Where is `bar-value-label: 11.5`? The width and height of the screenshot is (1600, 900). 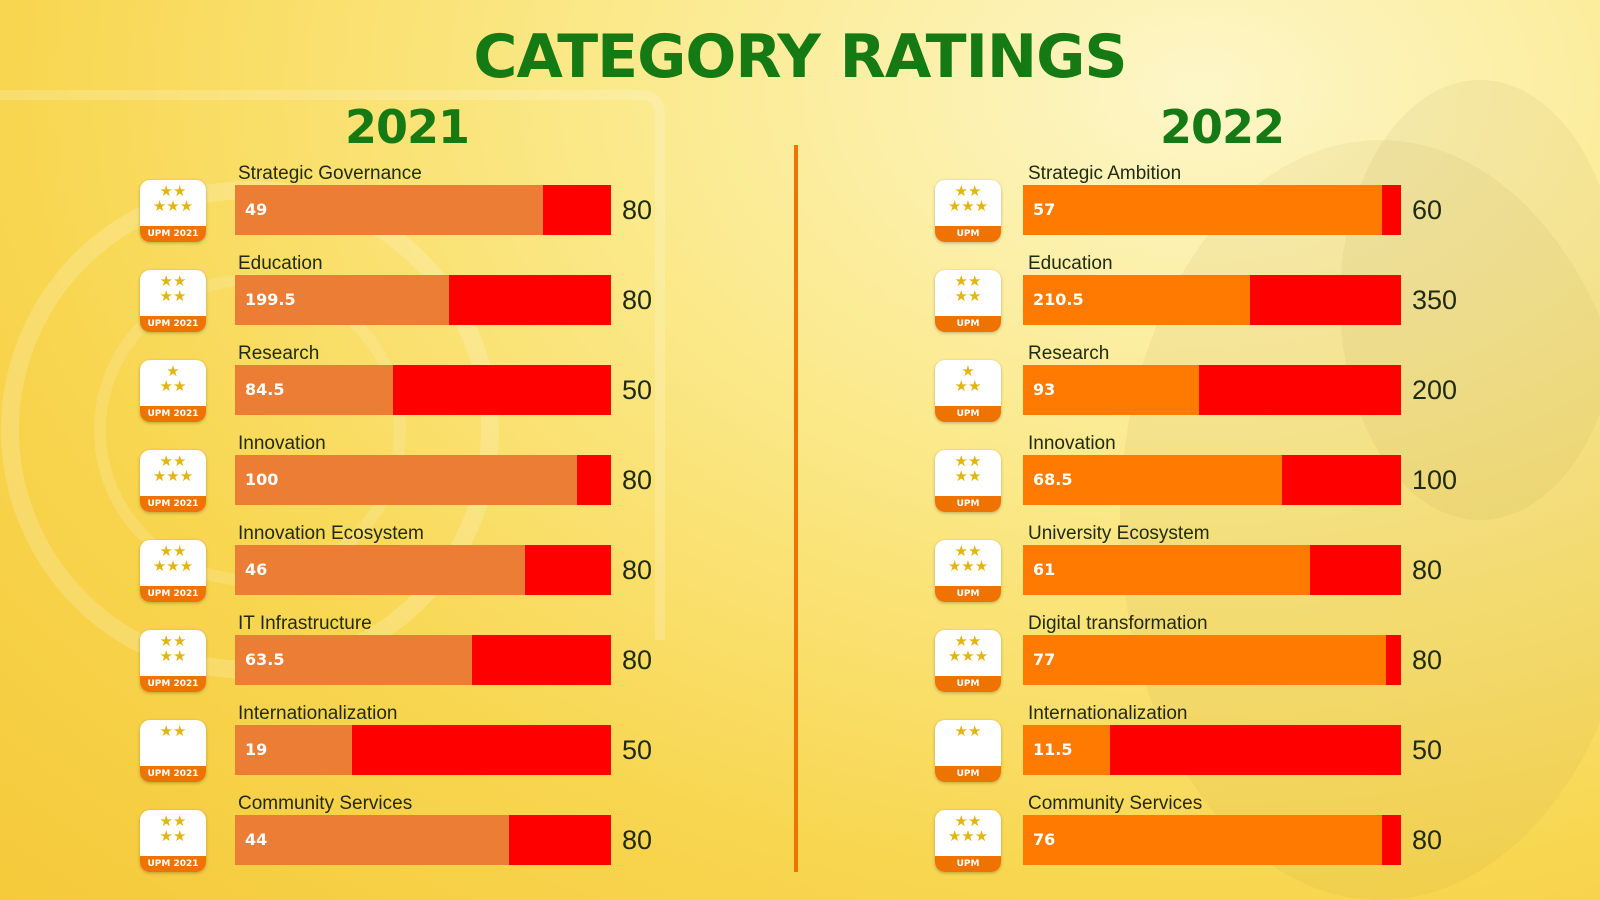 bar-value-label: 11.5 is located at coordinates (1052, 749).